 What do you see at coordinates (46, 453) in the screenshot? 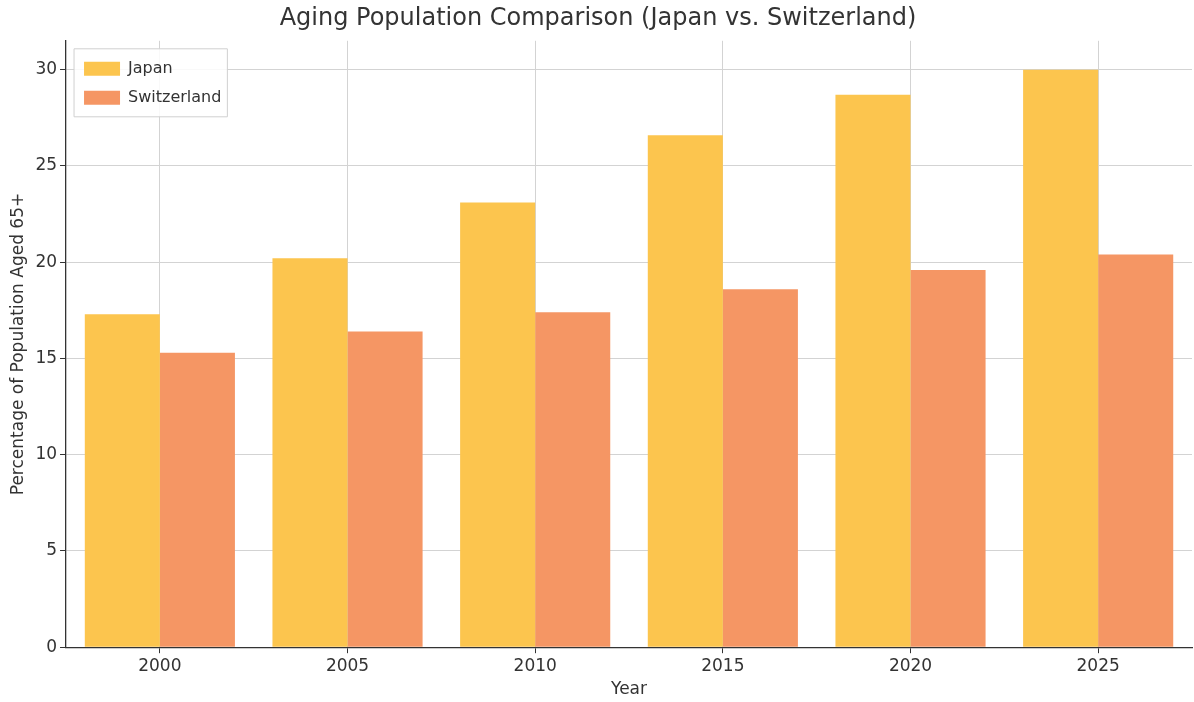
I see `y-tick-label: 10` at bounding box center [46, 453].